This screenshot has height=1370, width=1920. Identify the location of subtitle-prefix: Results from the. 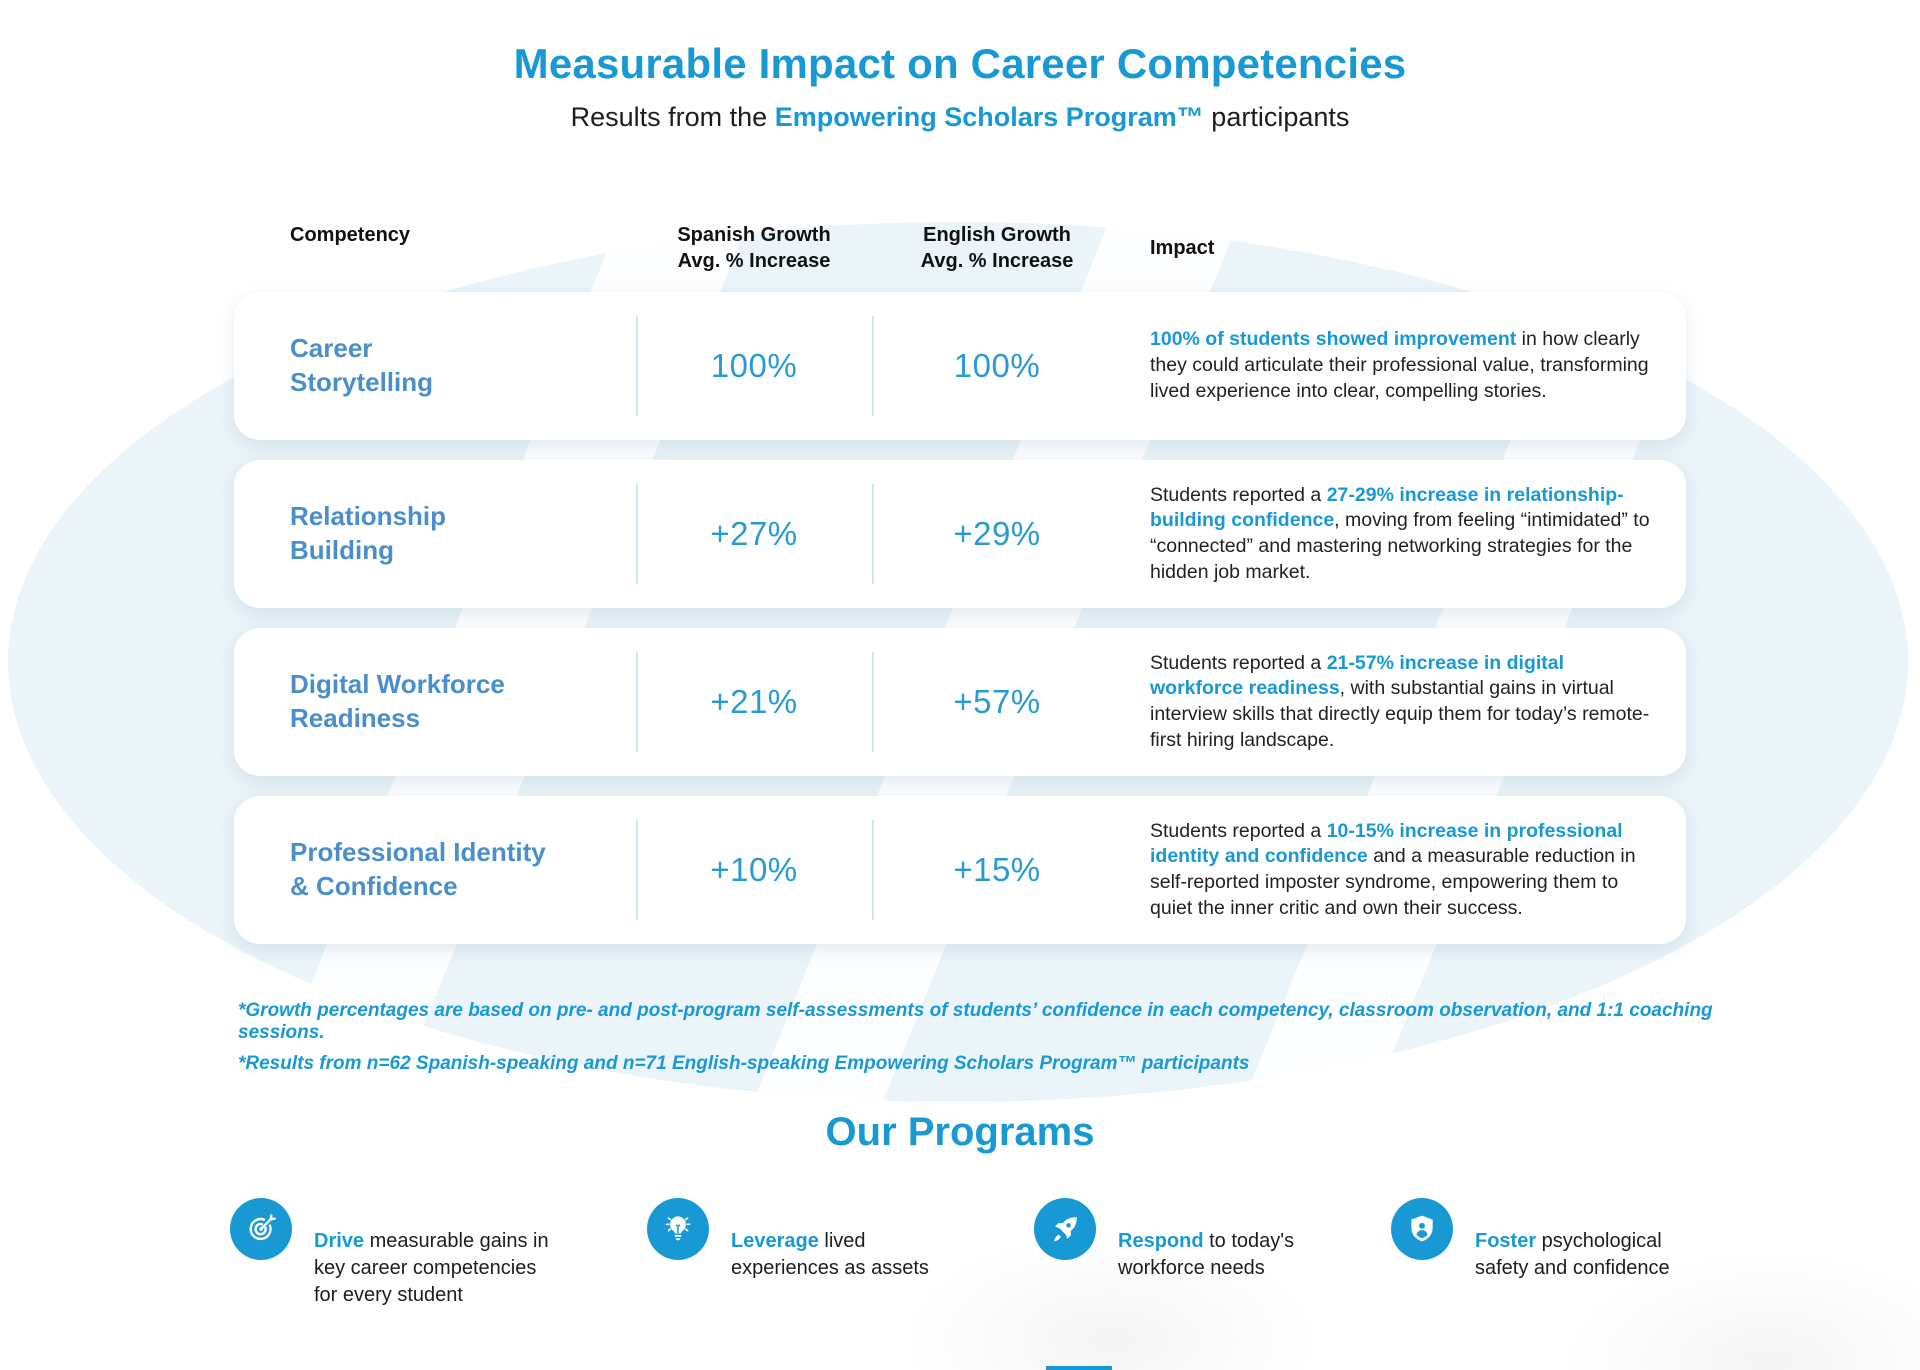
(672, 117).